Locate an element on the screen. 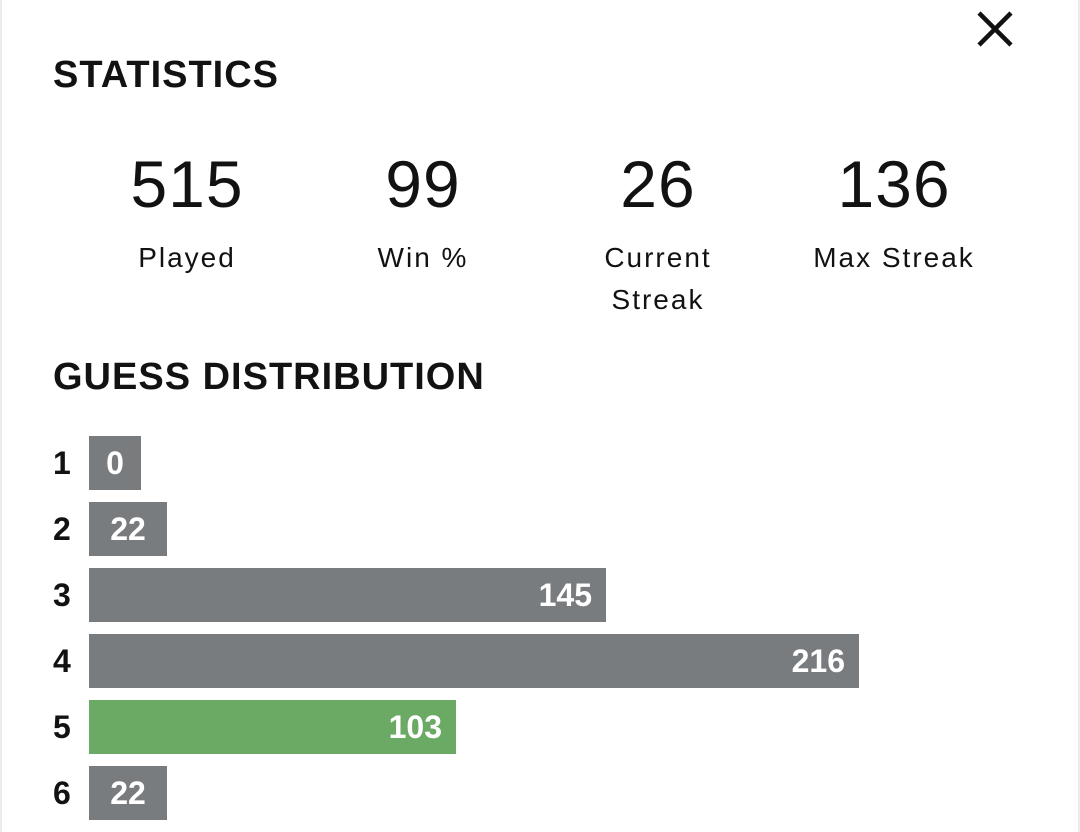  guess-number: 2 is located at coordinates (62, 529).